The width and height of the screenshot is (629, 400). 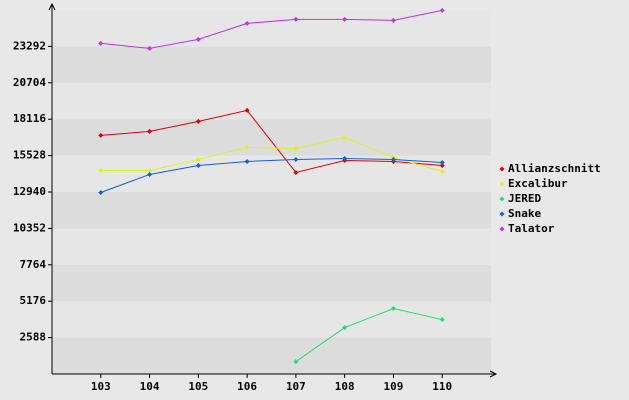 I want to click on y-tick-label: 20704, so click(x=29, y=82).